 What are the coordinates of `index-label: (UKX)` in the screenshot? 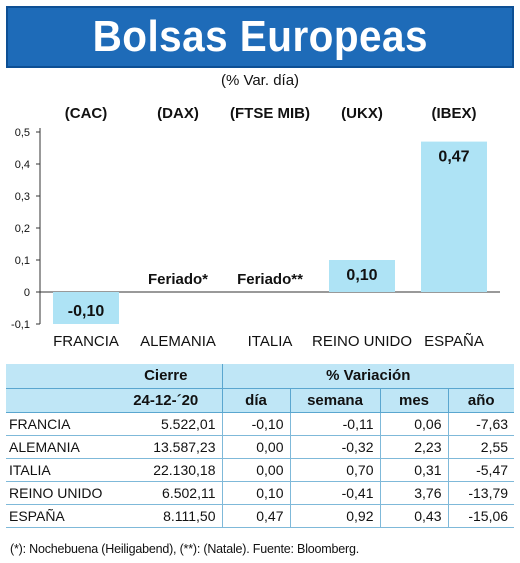 It's located at (362, 113).